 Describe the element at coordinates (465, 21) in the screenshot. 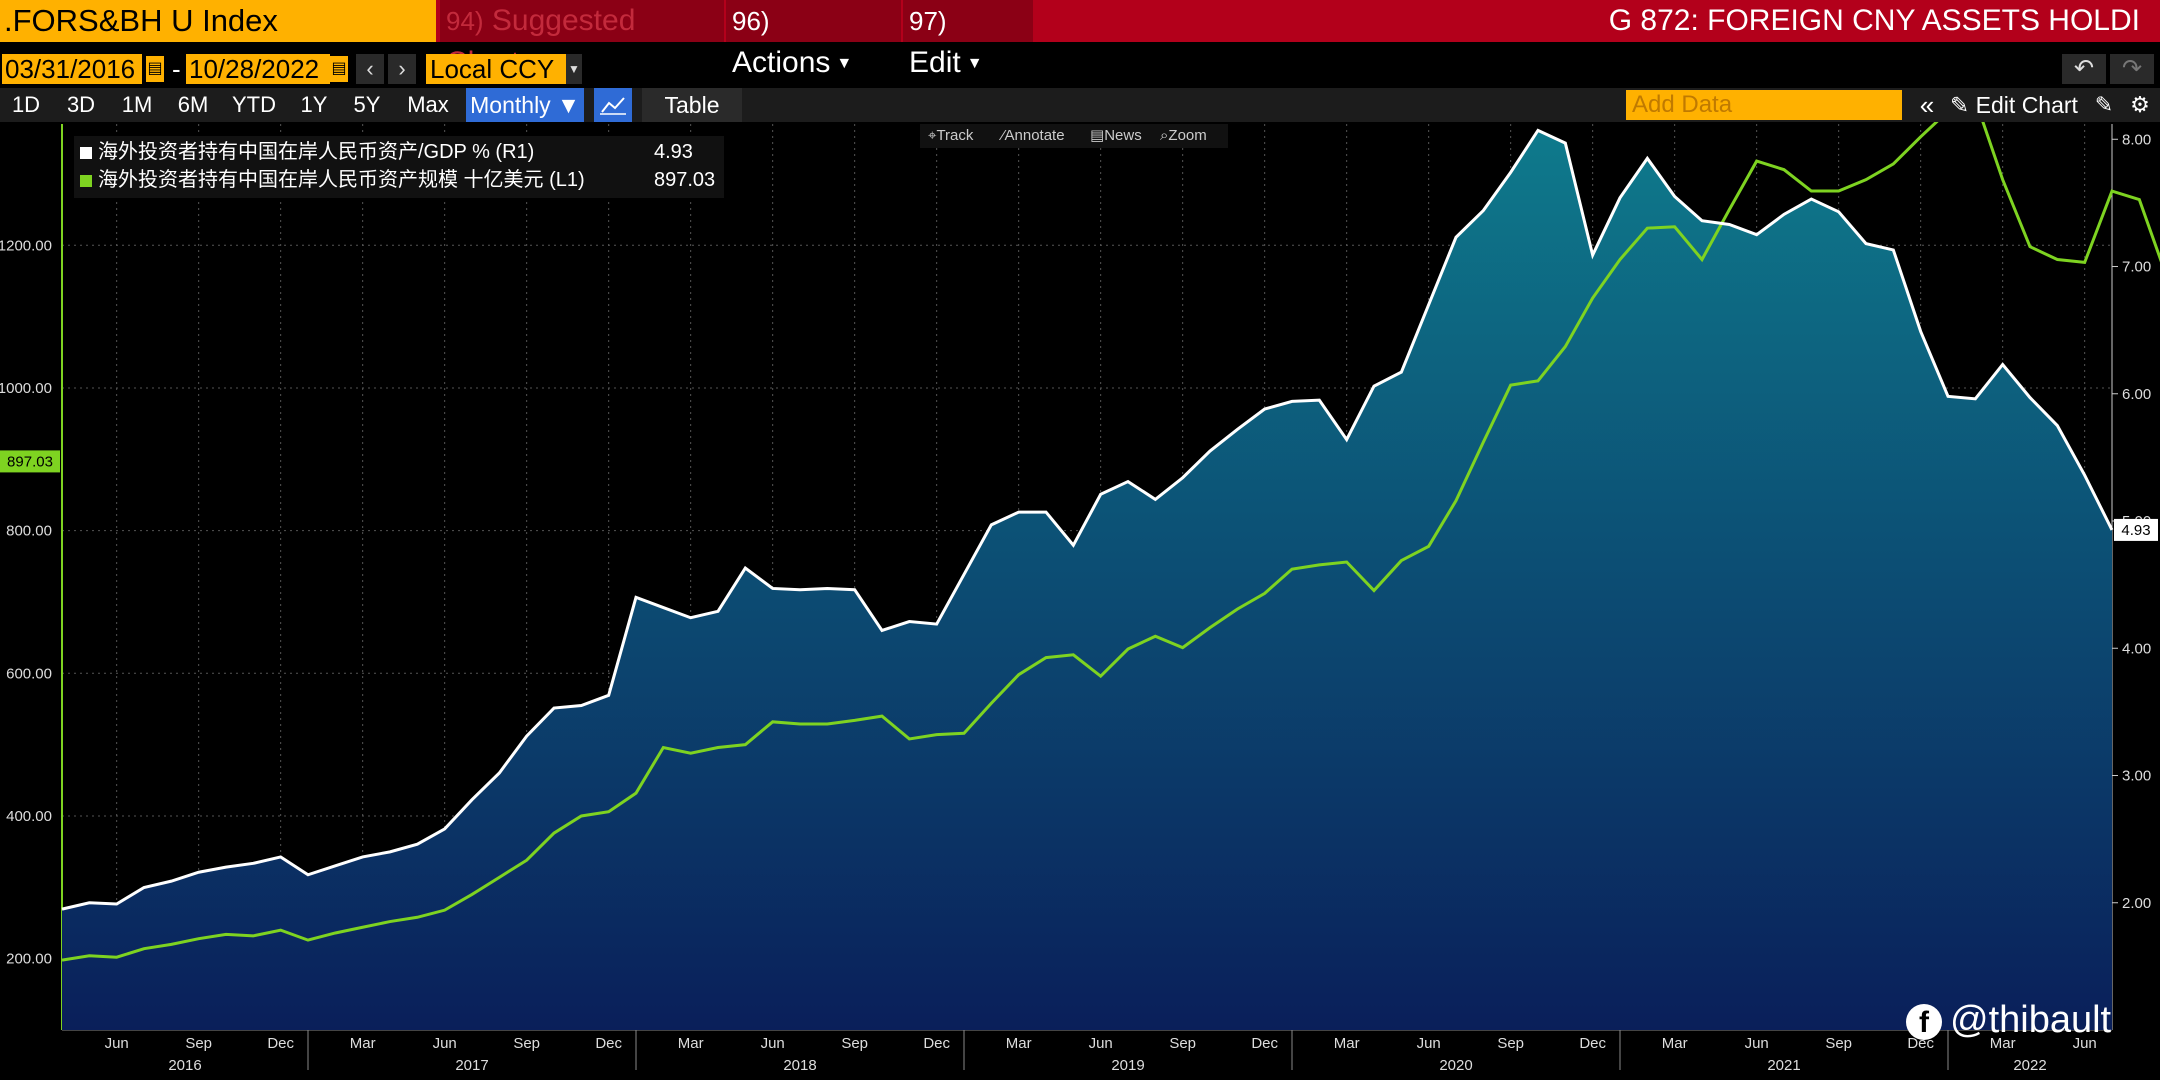

I see `suggested-num: 94)` at that location.